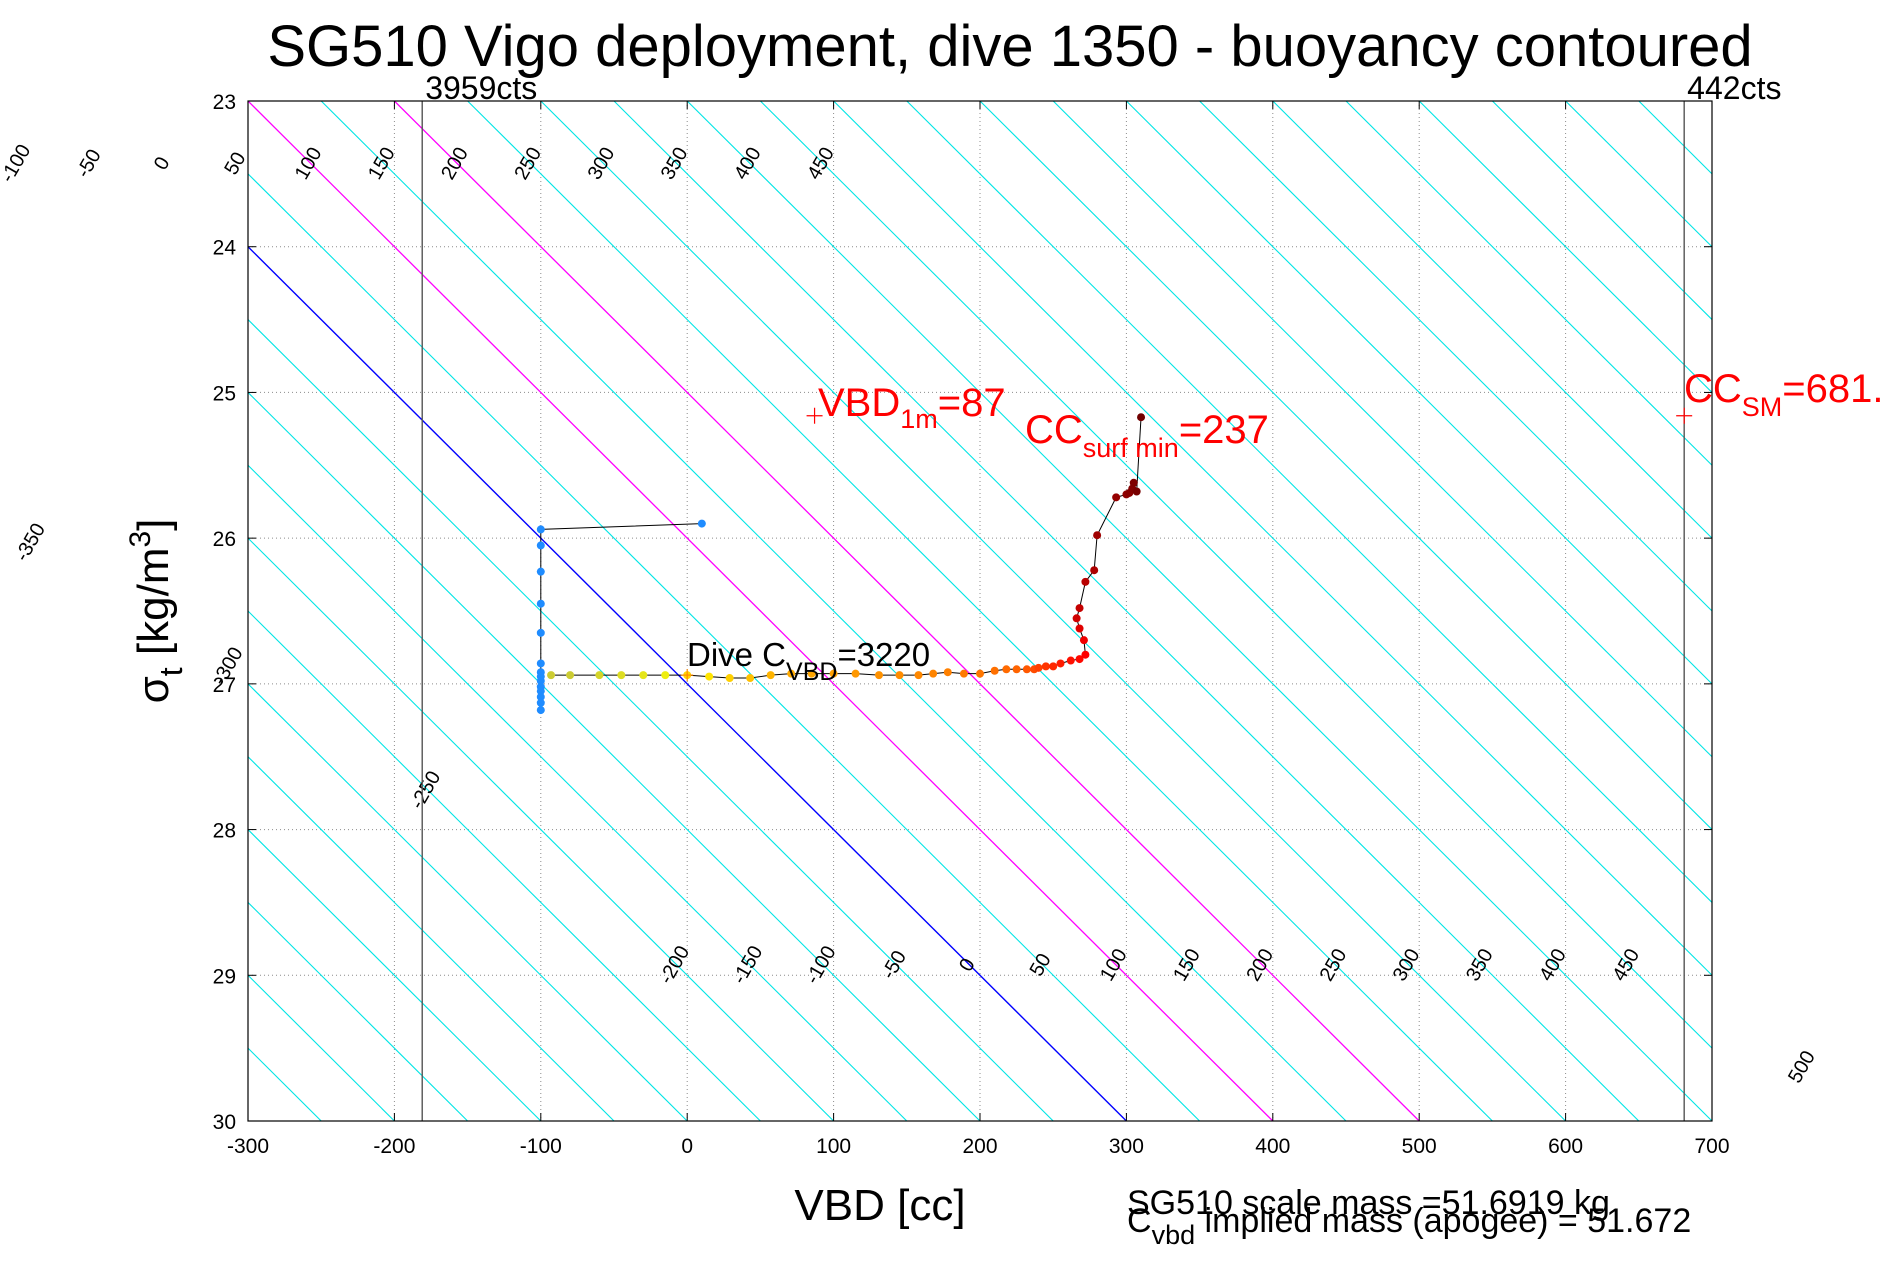 The image size is (1891, 1262). I want to click on x-tick-label: 500, so click(1419, 1146).